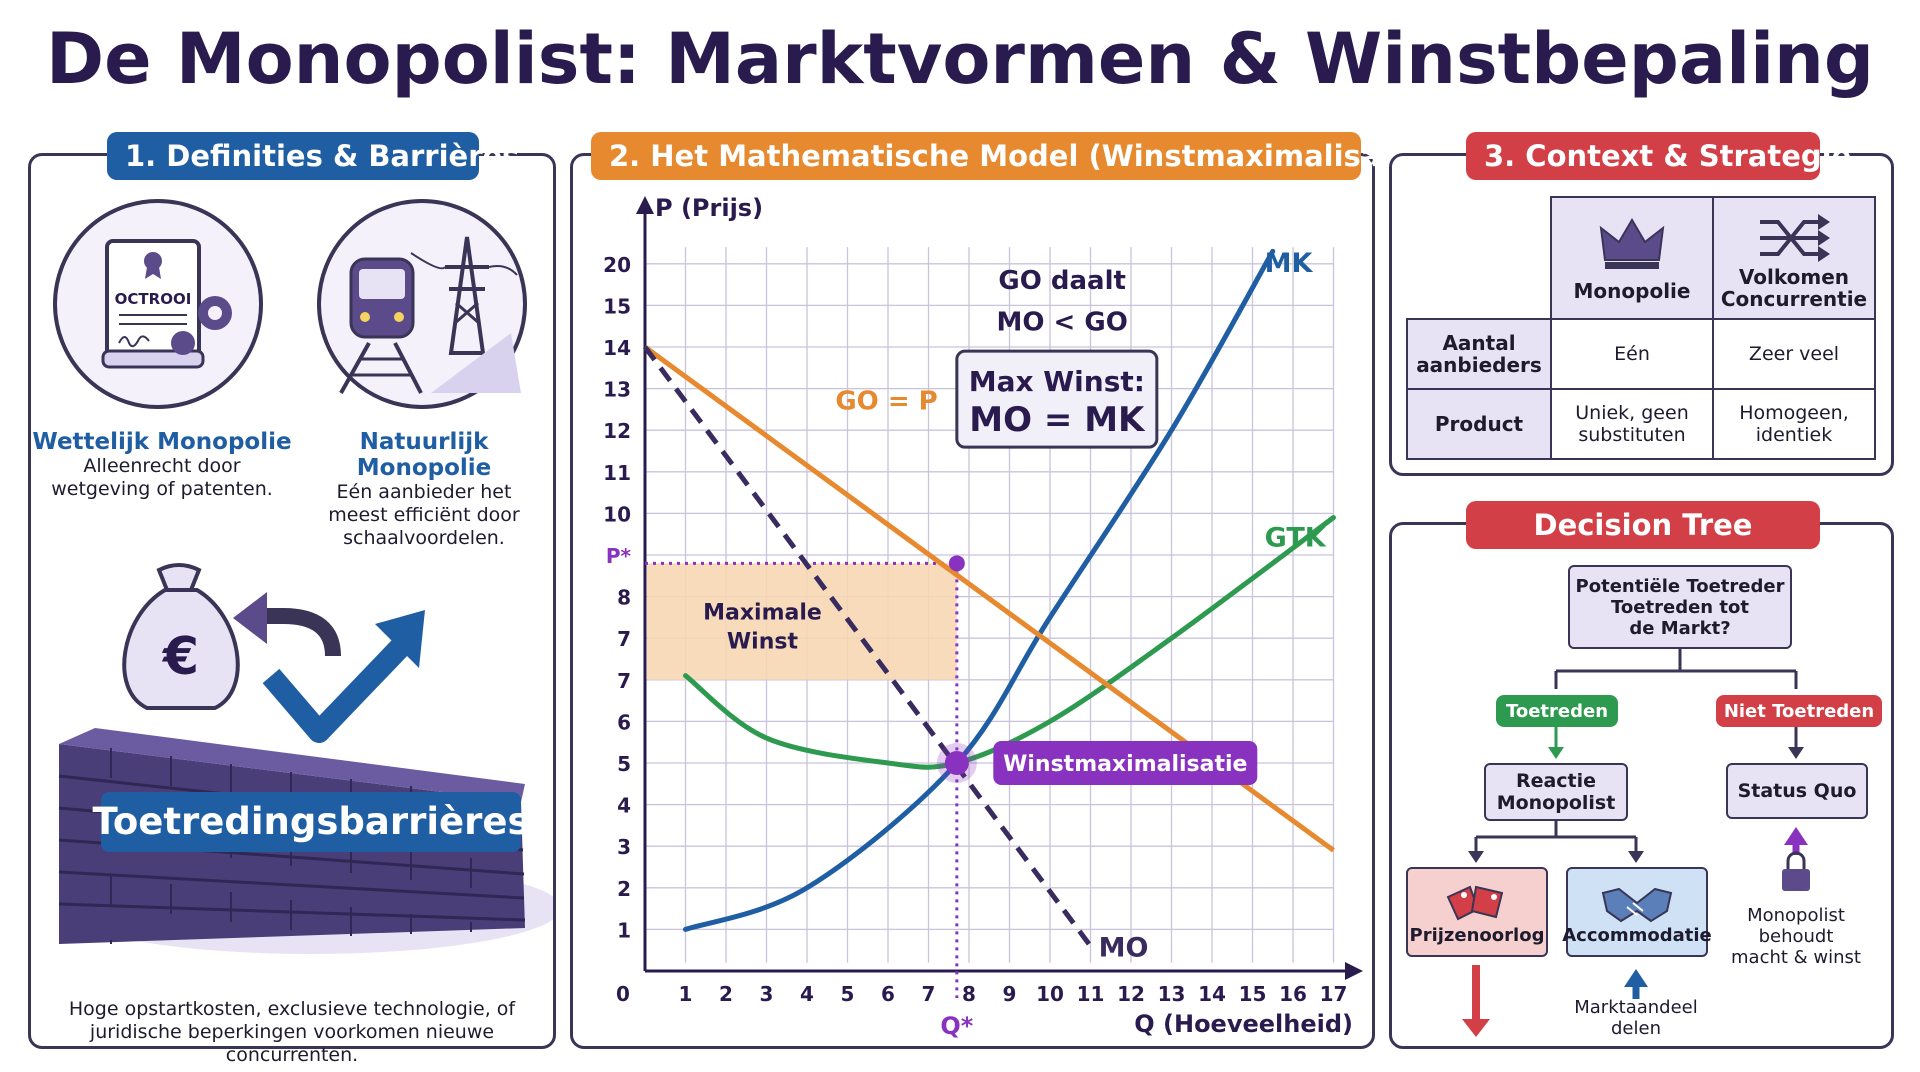 Image resolution: width=1920 pixels, height=1072 pixels. What do you see at coordinates (1794, 277) in the screenshot?
I see `col-volkomen-label-1: Volkomen` at bounding box center [1794, 277].